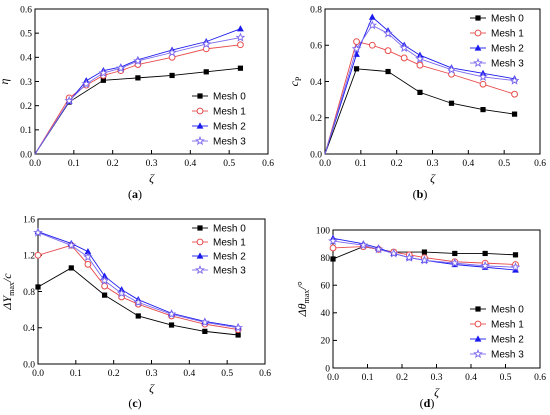  Describe the element at coordinates (316, 47) in the screenshot. I see `y-tick-label: 0.6` at that location.